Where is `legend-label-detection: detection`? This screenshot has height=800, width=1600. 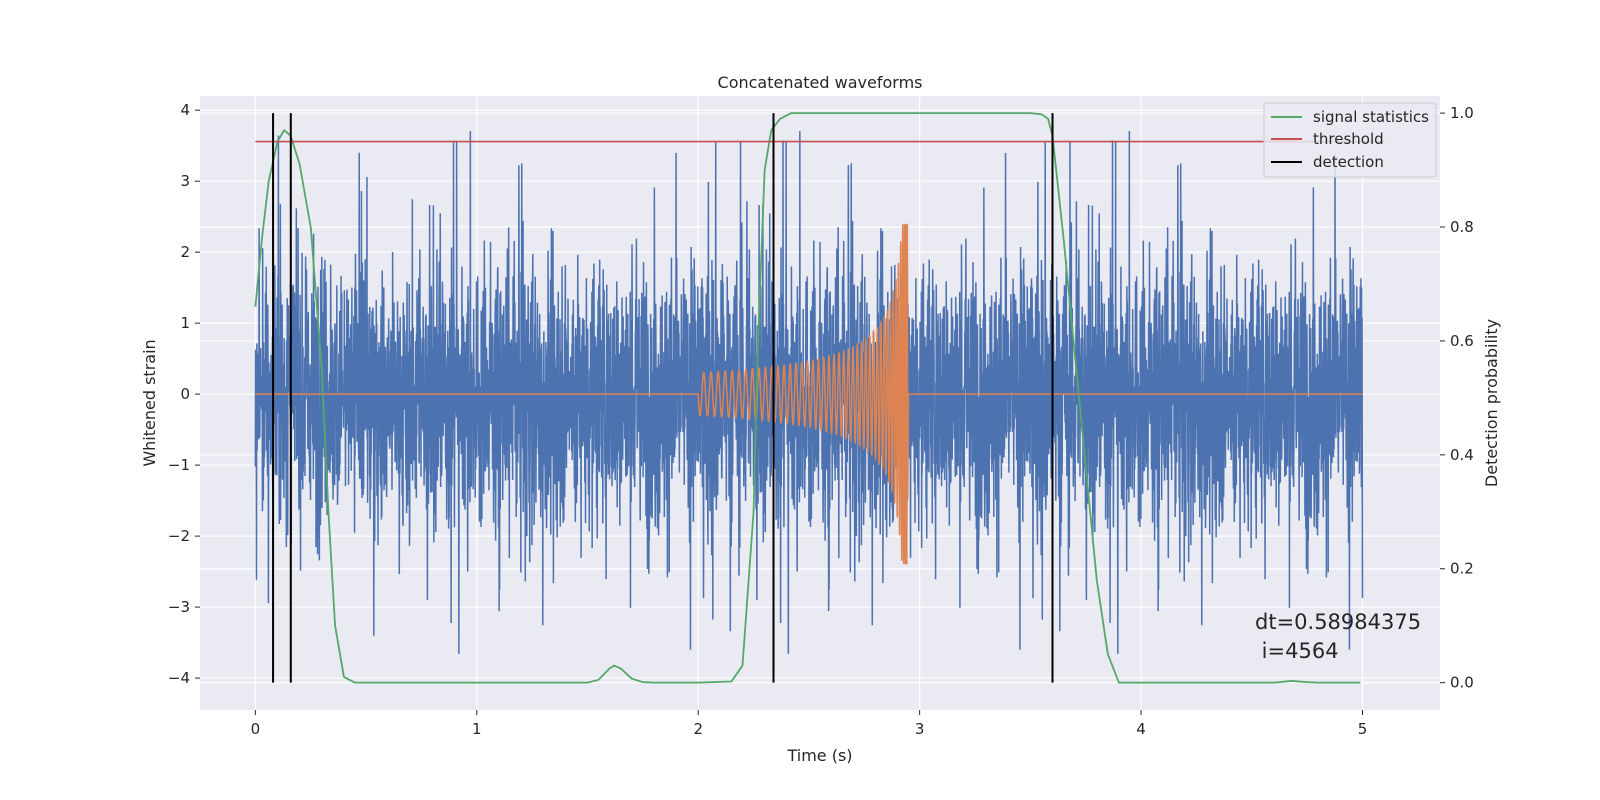 legend-label-detection: detection is located at coordinates (1348, 162).